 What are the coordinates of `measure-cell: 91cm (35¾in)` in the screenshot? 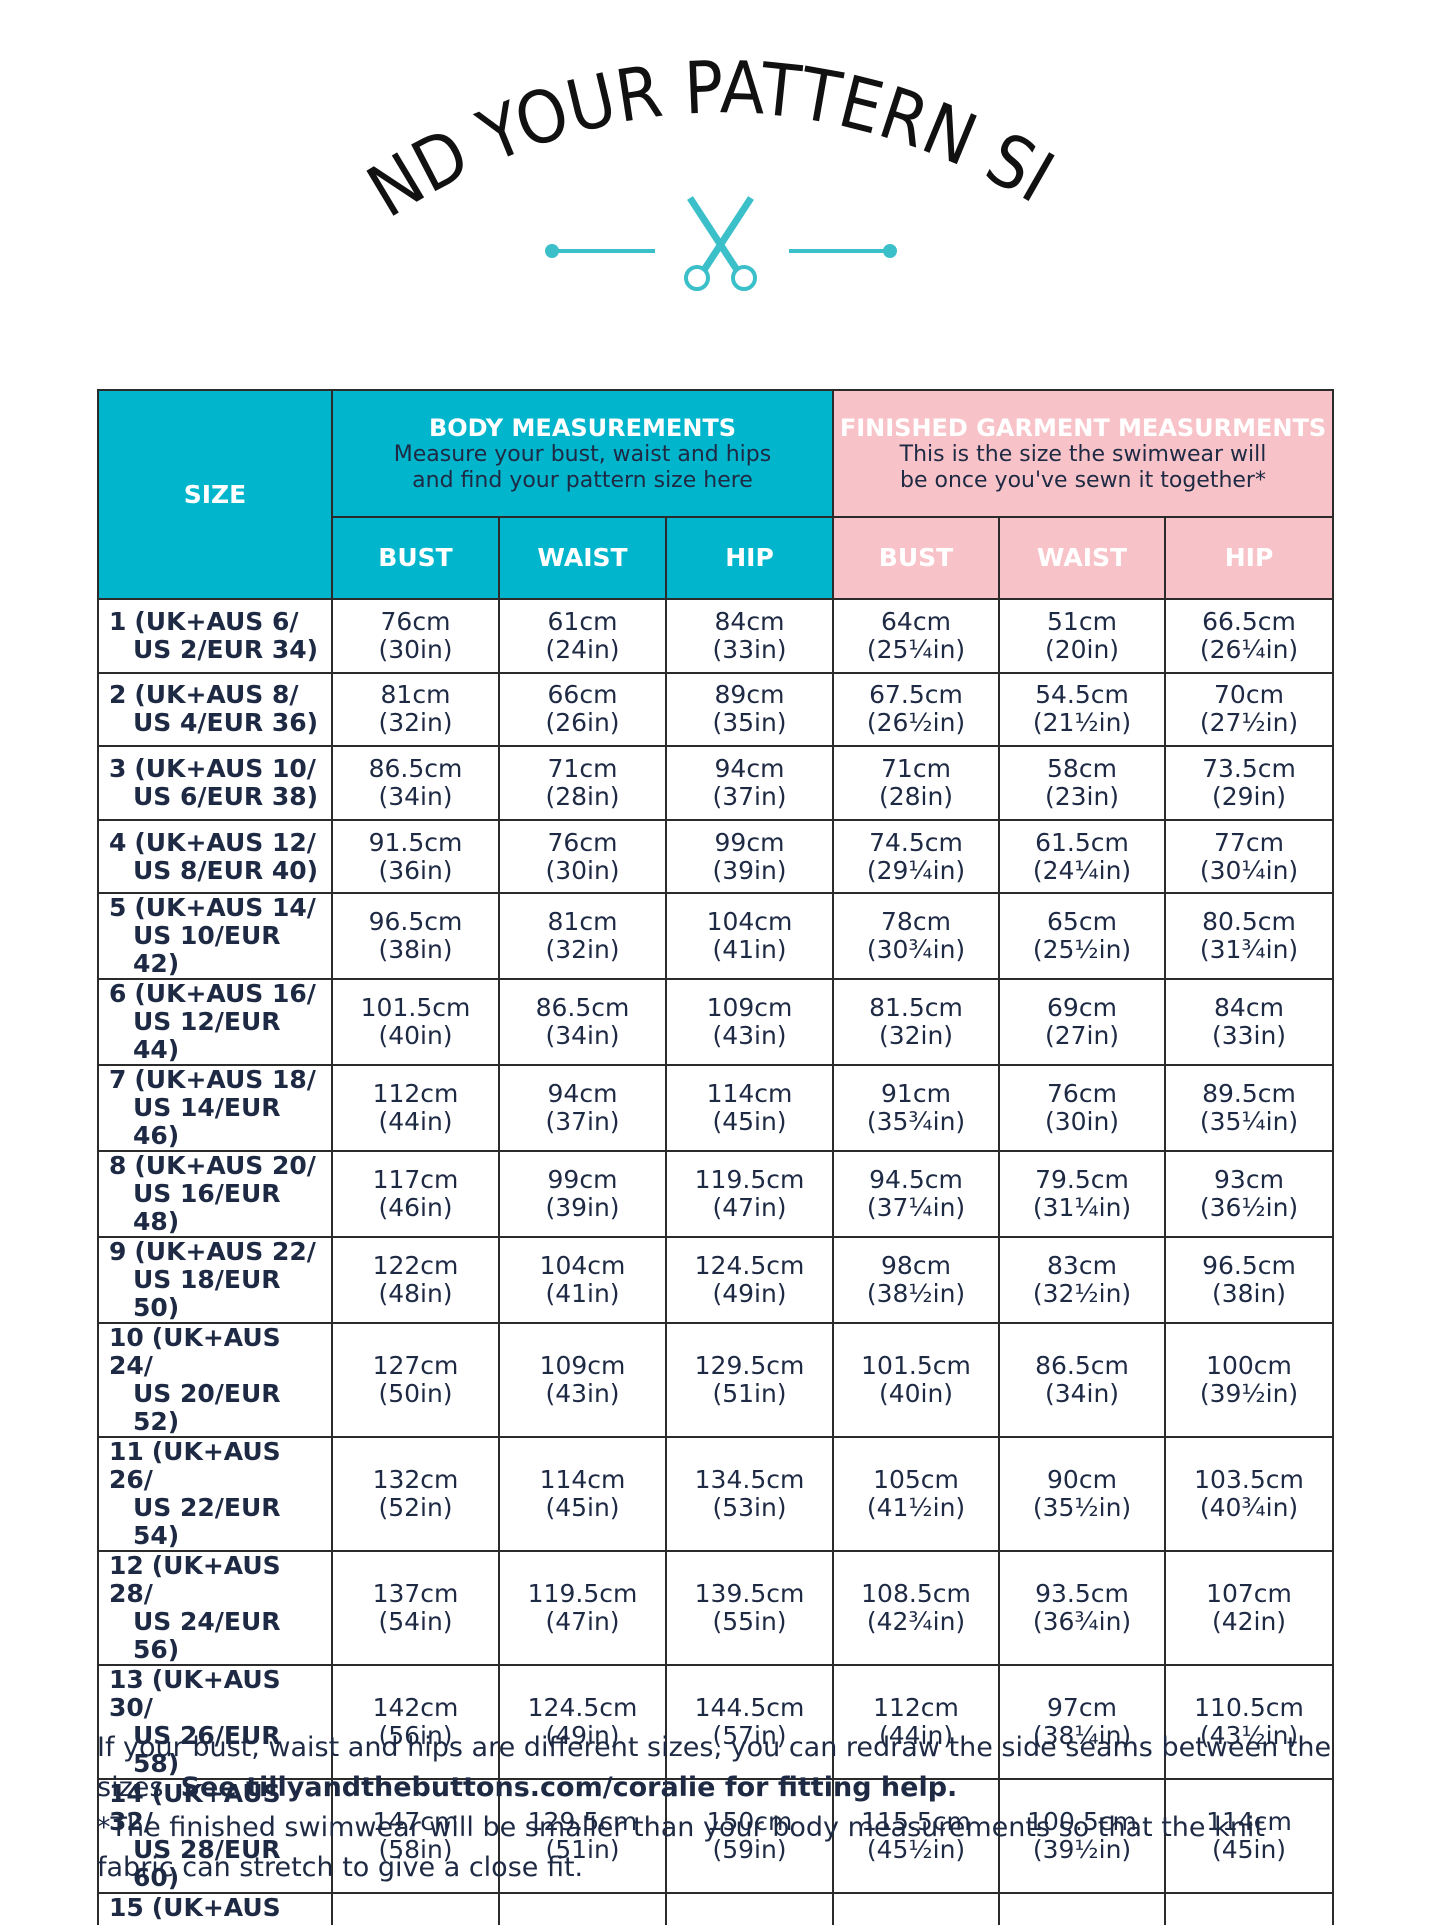 It's located at (916, 1108).